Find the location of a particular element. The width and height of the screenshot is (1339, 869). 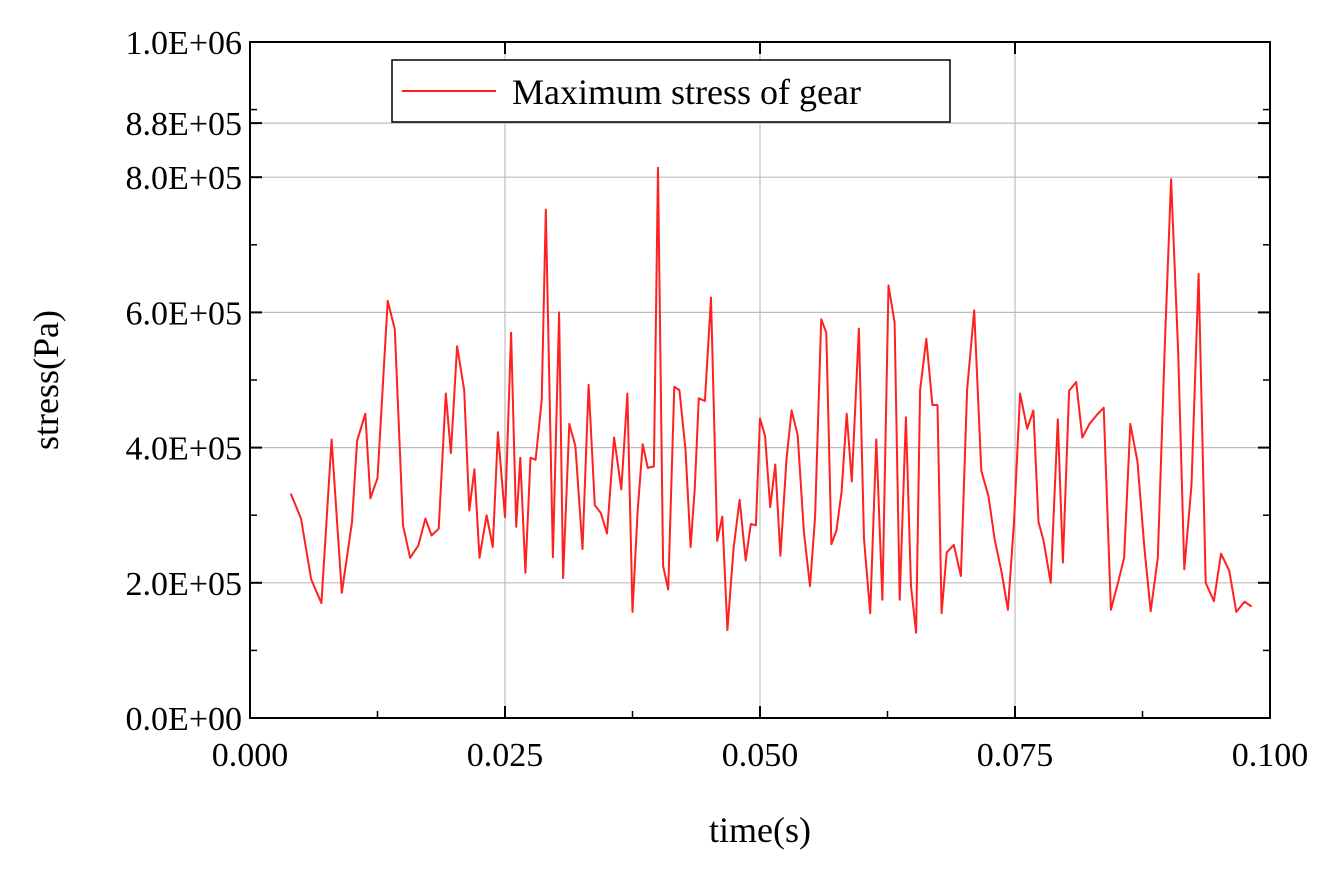

y-axis-title: stress(Pa) is located at coordinates (46, 380).